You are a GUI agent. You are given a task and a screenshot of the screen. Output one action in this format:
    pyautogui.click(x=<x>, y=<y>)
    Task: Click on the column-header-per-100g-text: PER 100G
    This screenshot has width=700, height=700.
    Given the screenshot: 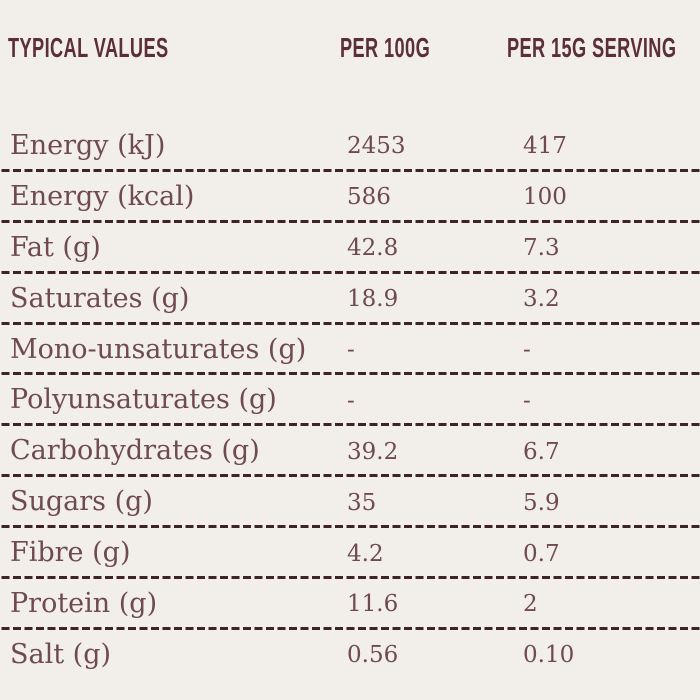 What is the action you would take?
    pyautogui.click(x=385, y=47)
    